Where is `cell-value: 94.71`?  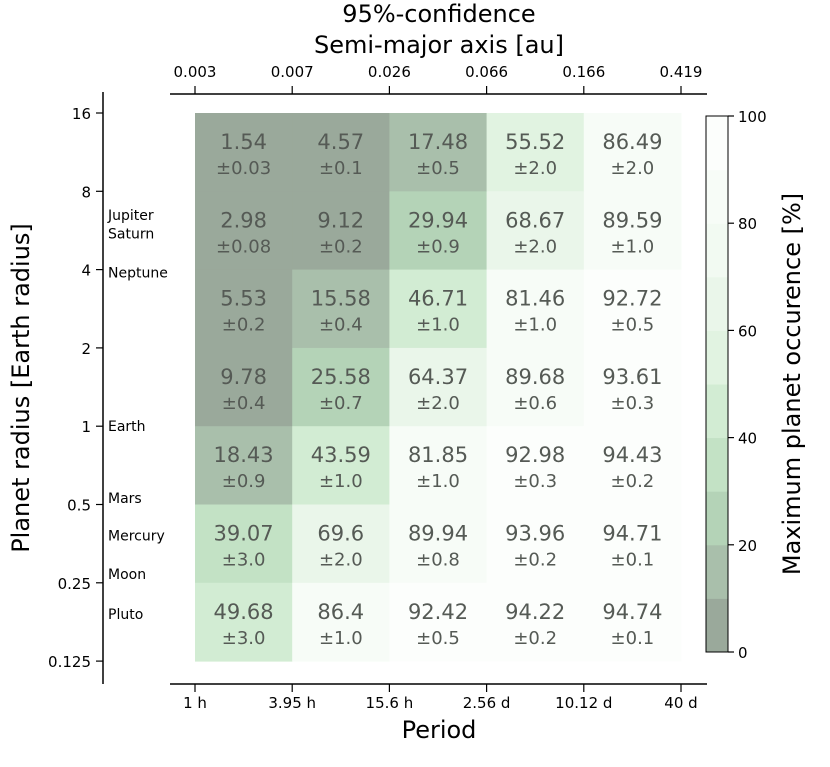 cell-value: 94.71 is located at coordinates (632, 534).